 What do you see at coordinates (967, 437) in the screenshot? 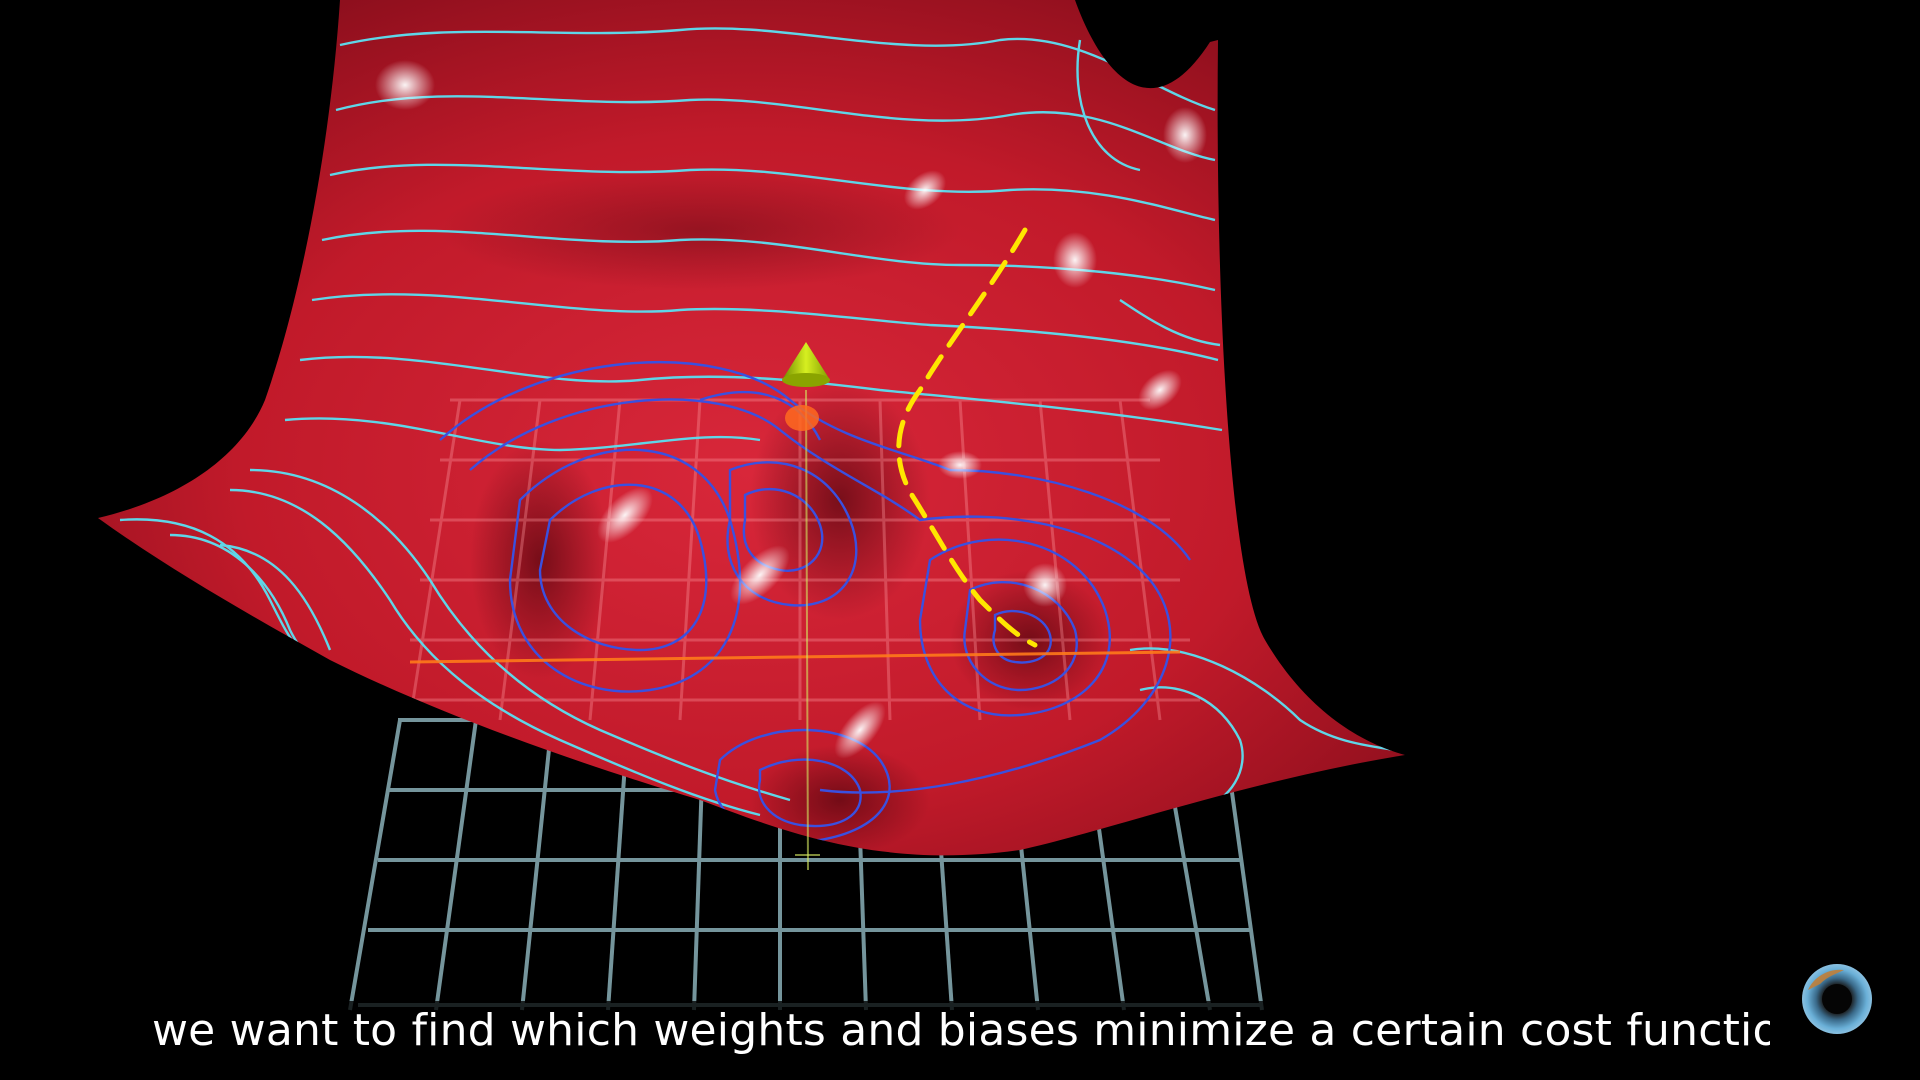
I see `gradient-descent-path` at bounding box center [967, 437].